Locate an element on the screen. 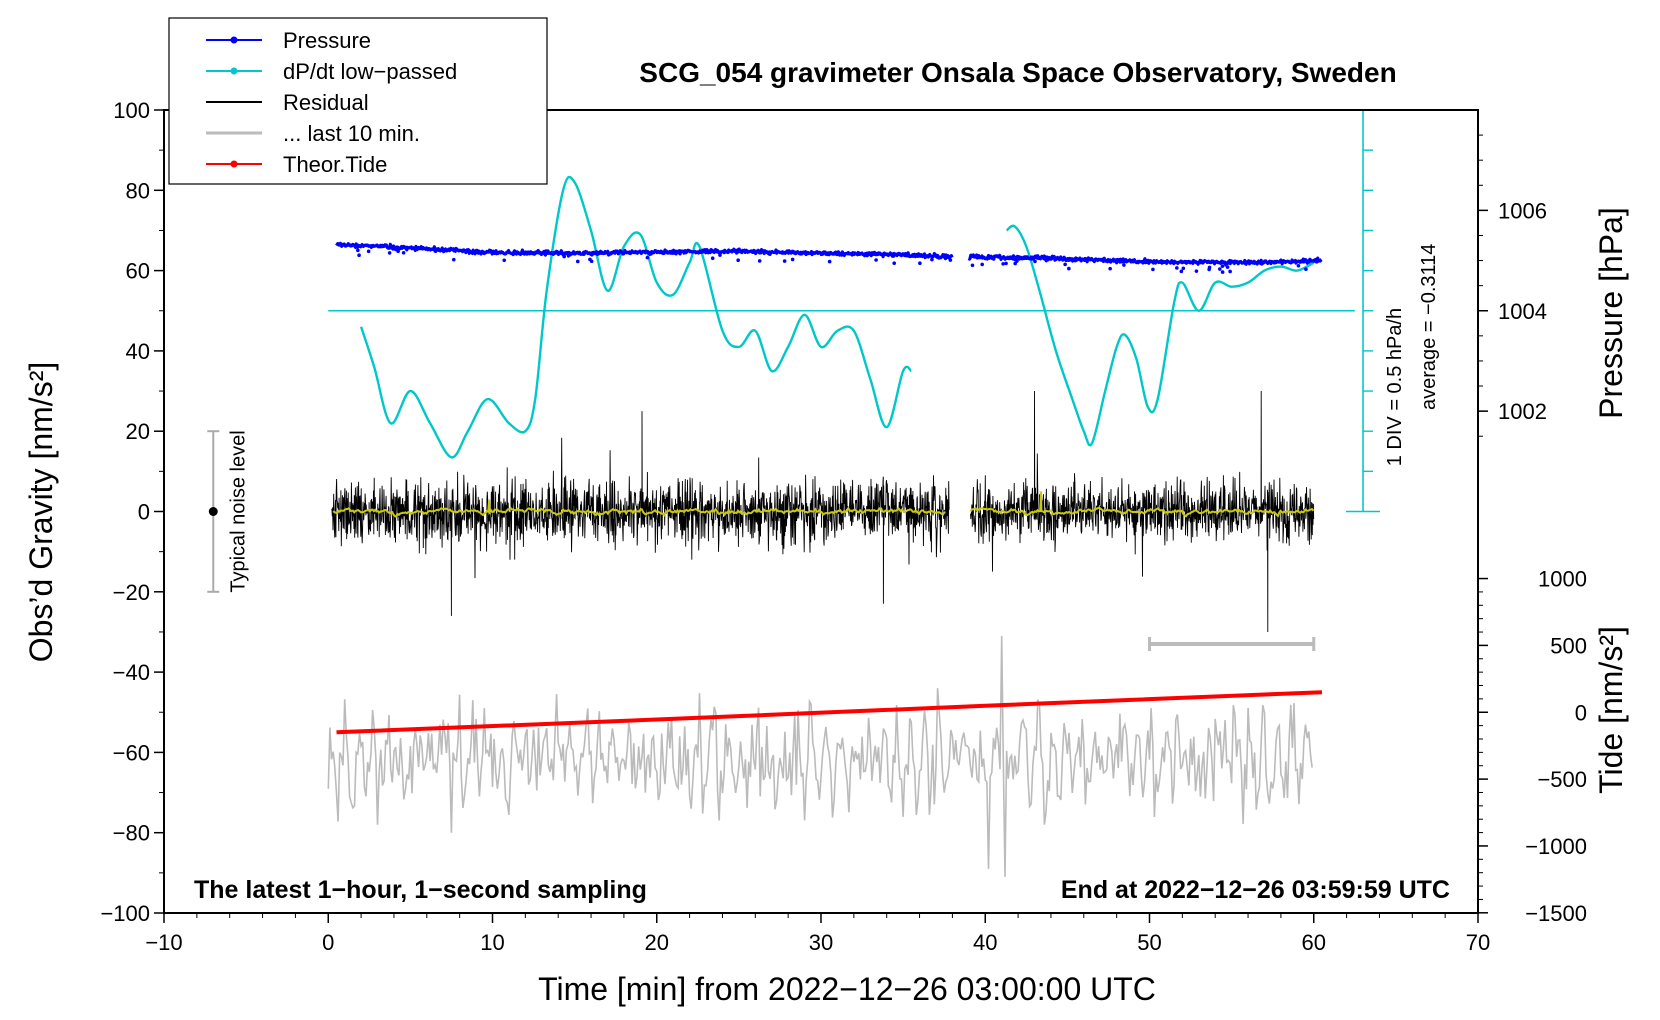  residual-line is located at coordinates (640, 513).